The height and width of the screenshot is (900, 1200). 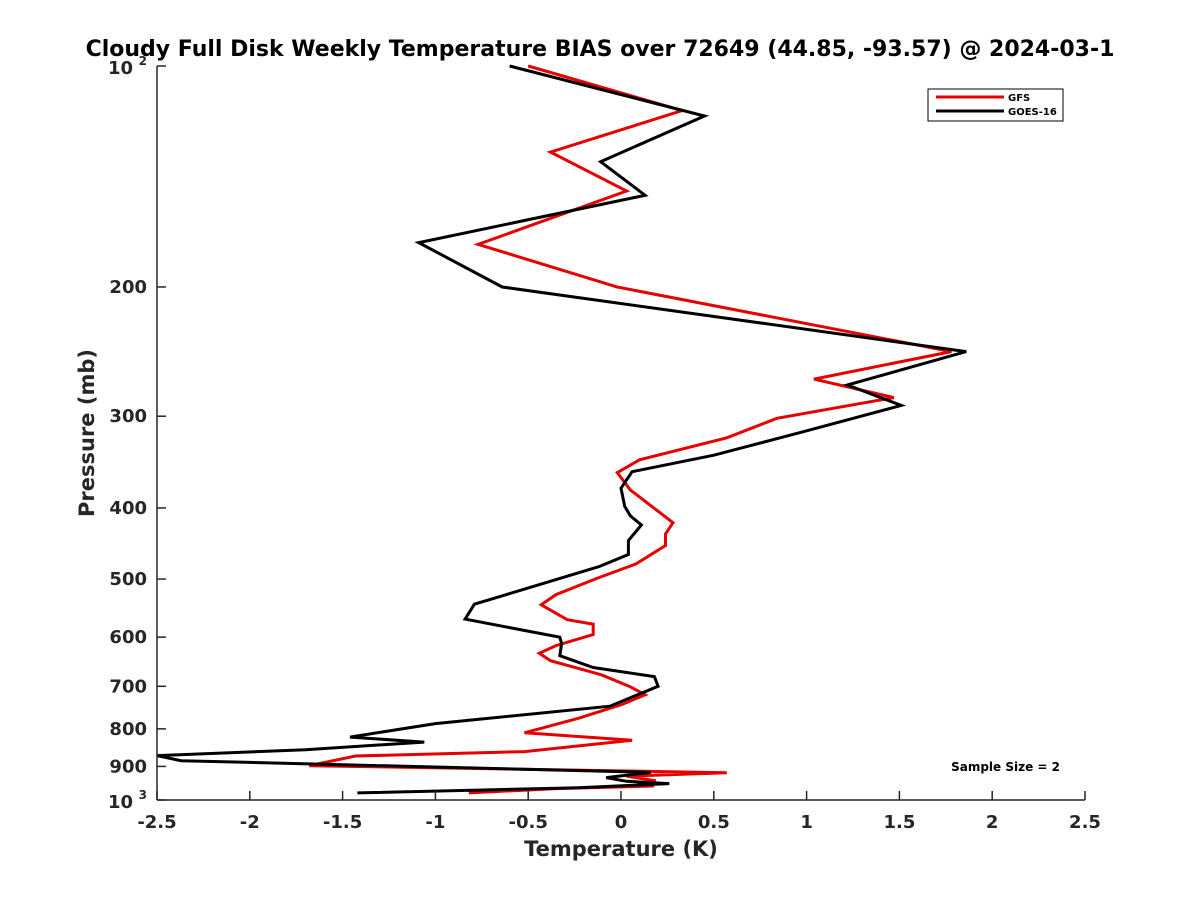 What do you see at coordinates (128, 686) in the screenshot?
I see `y-tick-label: 700` at bounding box center [128, 686].